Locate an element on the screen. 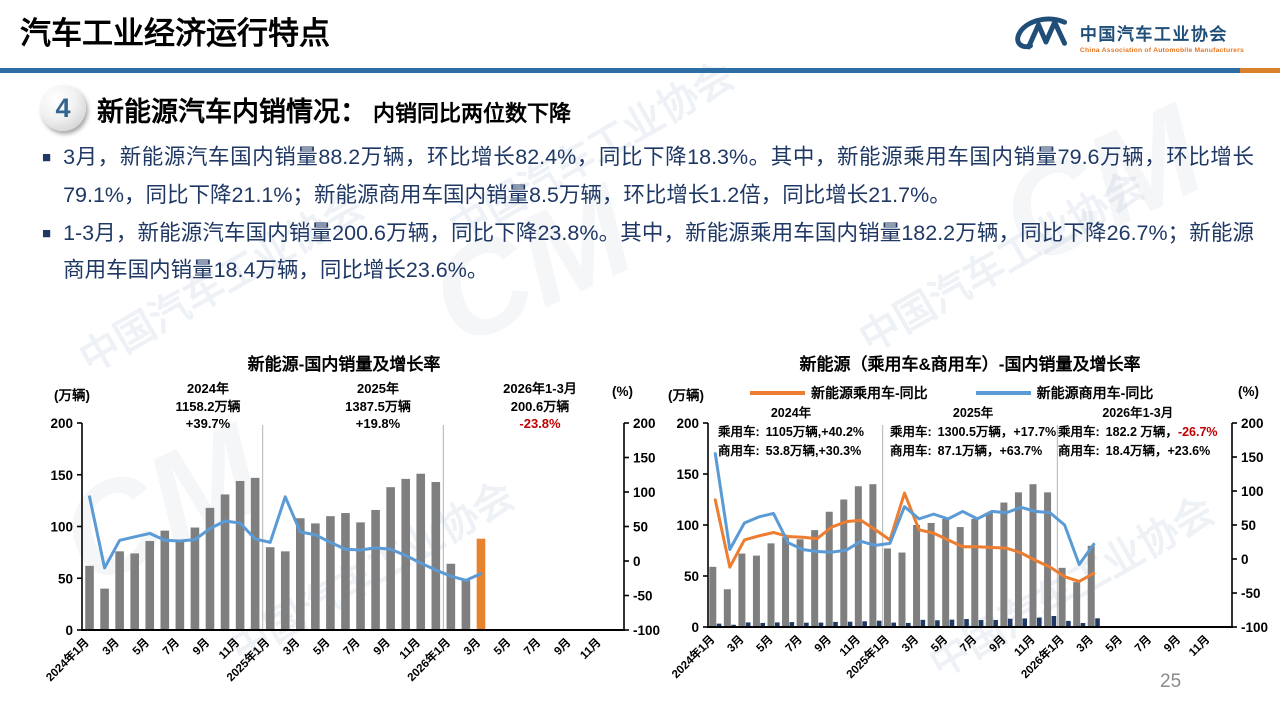  commercial-line-swatch-icon is located at coordinates (1003, 393).